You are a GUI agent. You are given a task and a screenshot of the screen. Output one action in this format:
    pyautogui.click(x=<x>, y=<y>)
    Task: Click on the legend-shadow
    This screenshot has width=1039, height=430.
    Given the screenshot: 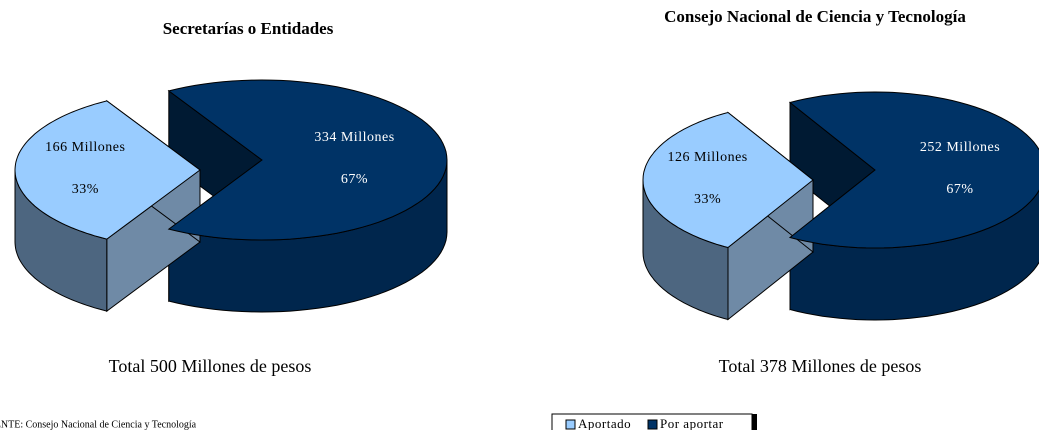 What is the action you would take?
    pyautogui.click(x=754, y=422)
    